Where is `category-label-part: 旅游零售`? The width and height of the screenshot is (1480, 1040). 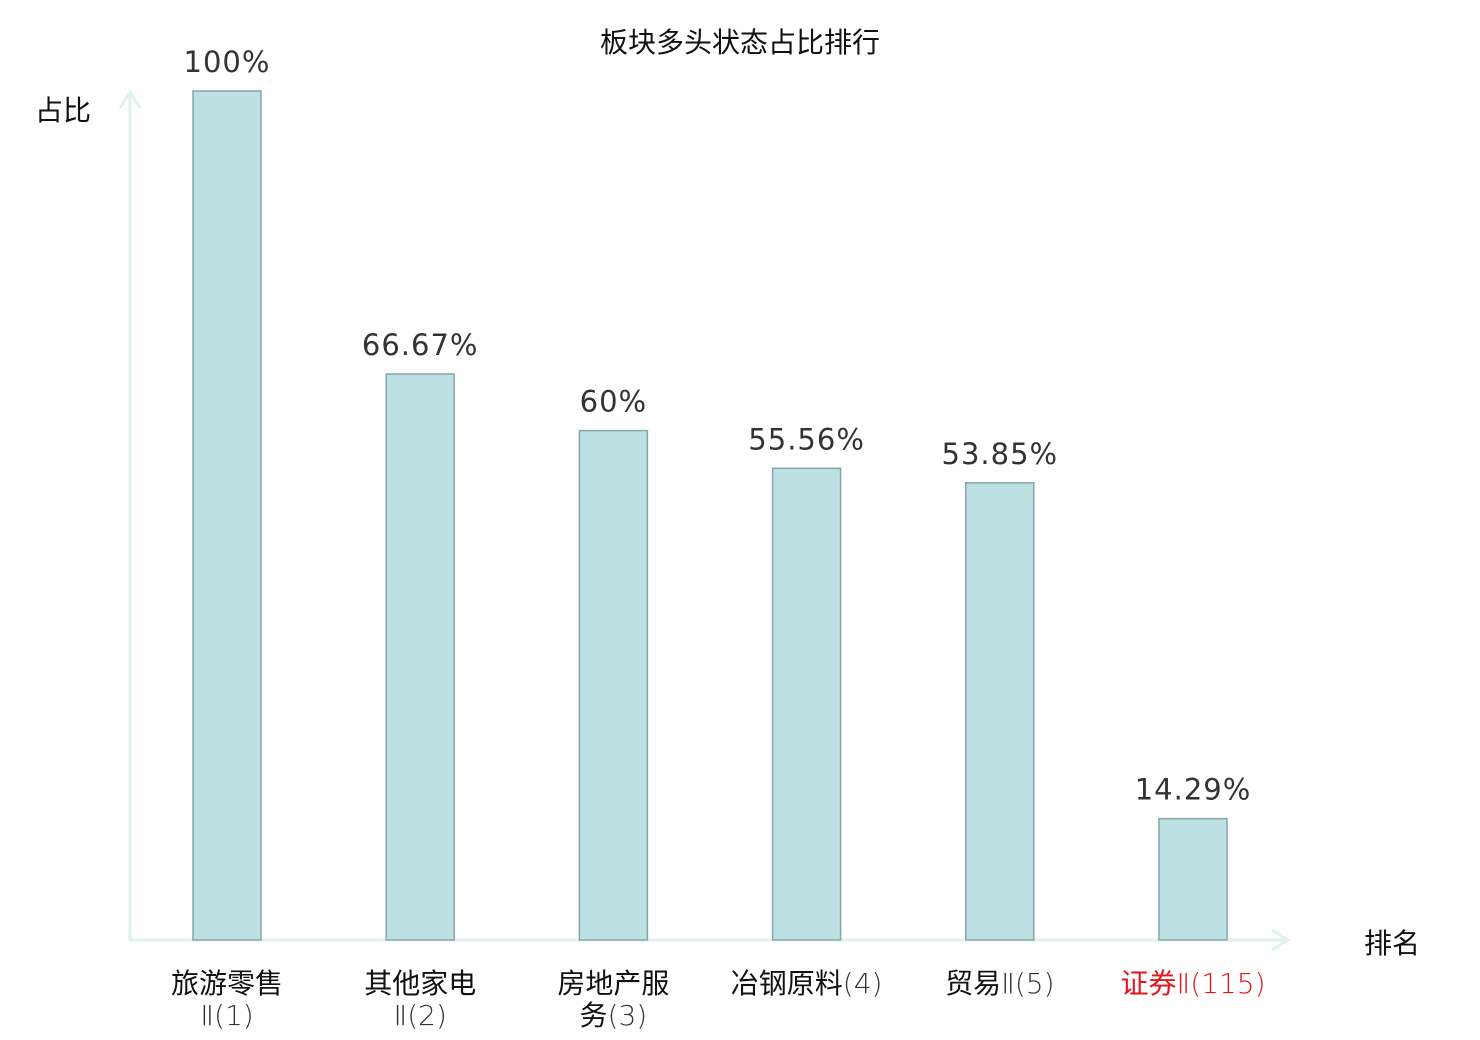 category-label-part: 旅游零售 is located at coordinates (227, 983).